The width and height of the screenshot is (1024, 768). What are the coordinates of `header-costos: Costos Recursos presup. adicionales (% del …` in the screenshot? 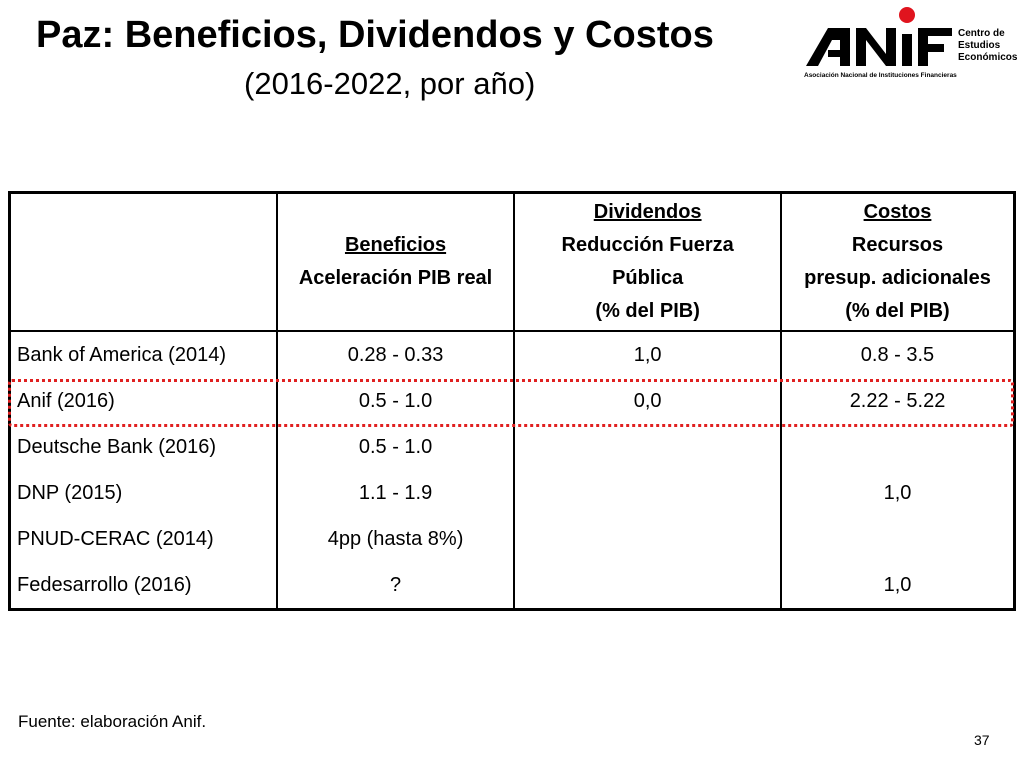 It's located at (898, 262).